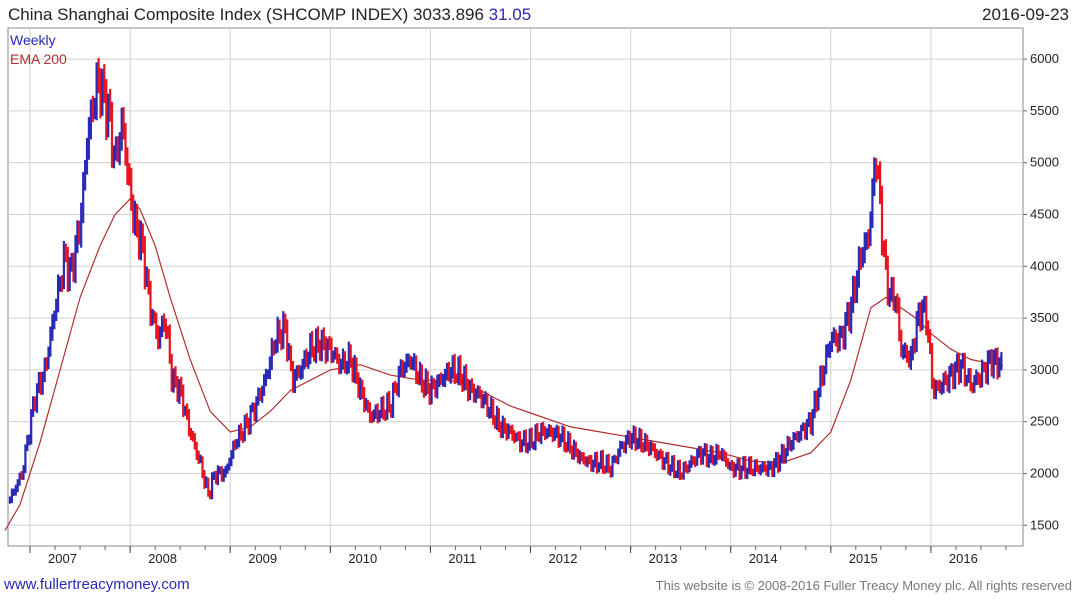  I want to click on y-tick-label: 3500, so click(1044, 317).